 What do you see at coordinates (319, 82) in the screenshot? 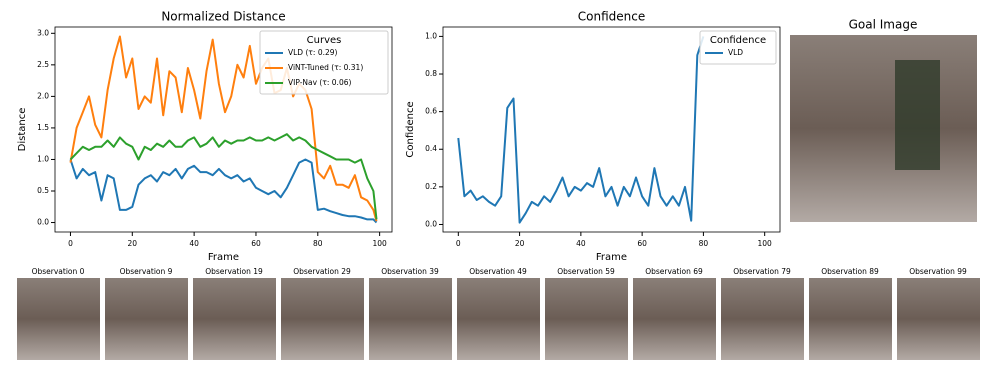
I see `legend-label: VIP-Nav (τ: 0.06)` at bounding box center [319, 82].